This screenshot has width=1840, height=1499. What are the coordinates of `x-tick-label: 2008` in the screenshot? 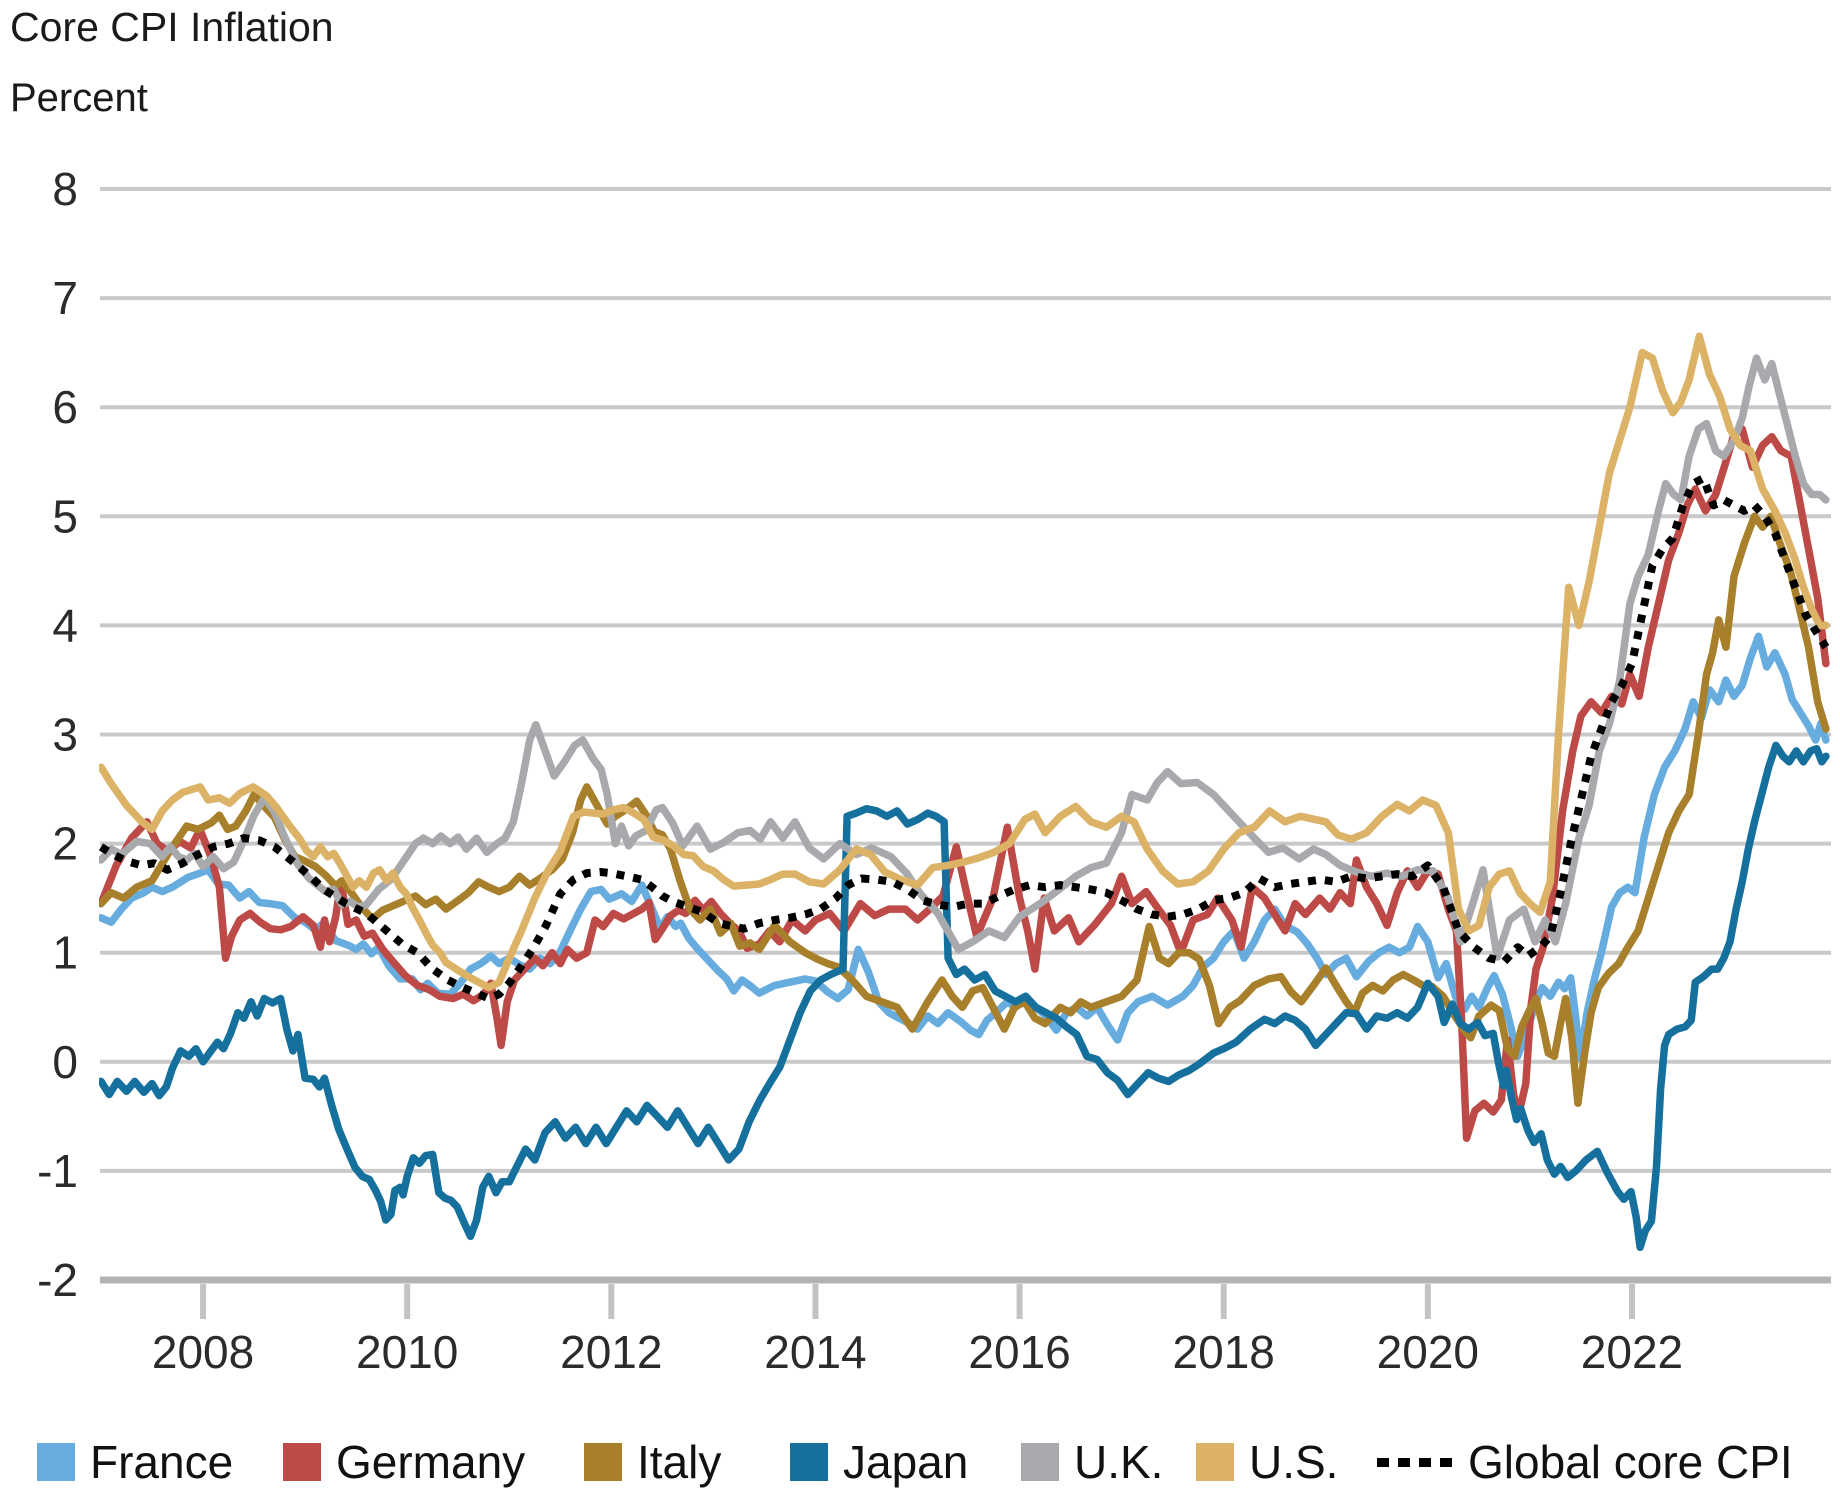 It's located at (203, 1352).